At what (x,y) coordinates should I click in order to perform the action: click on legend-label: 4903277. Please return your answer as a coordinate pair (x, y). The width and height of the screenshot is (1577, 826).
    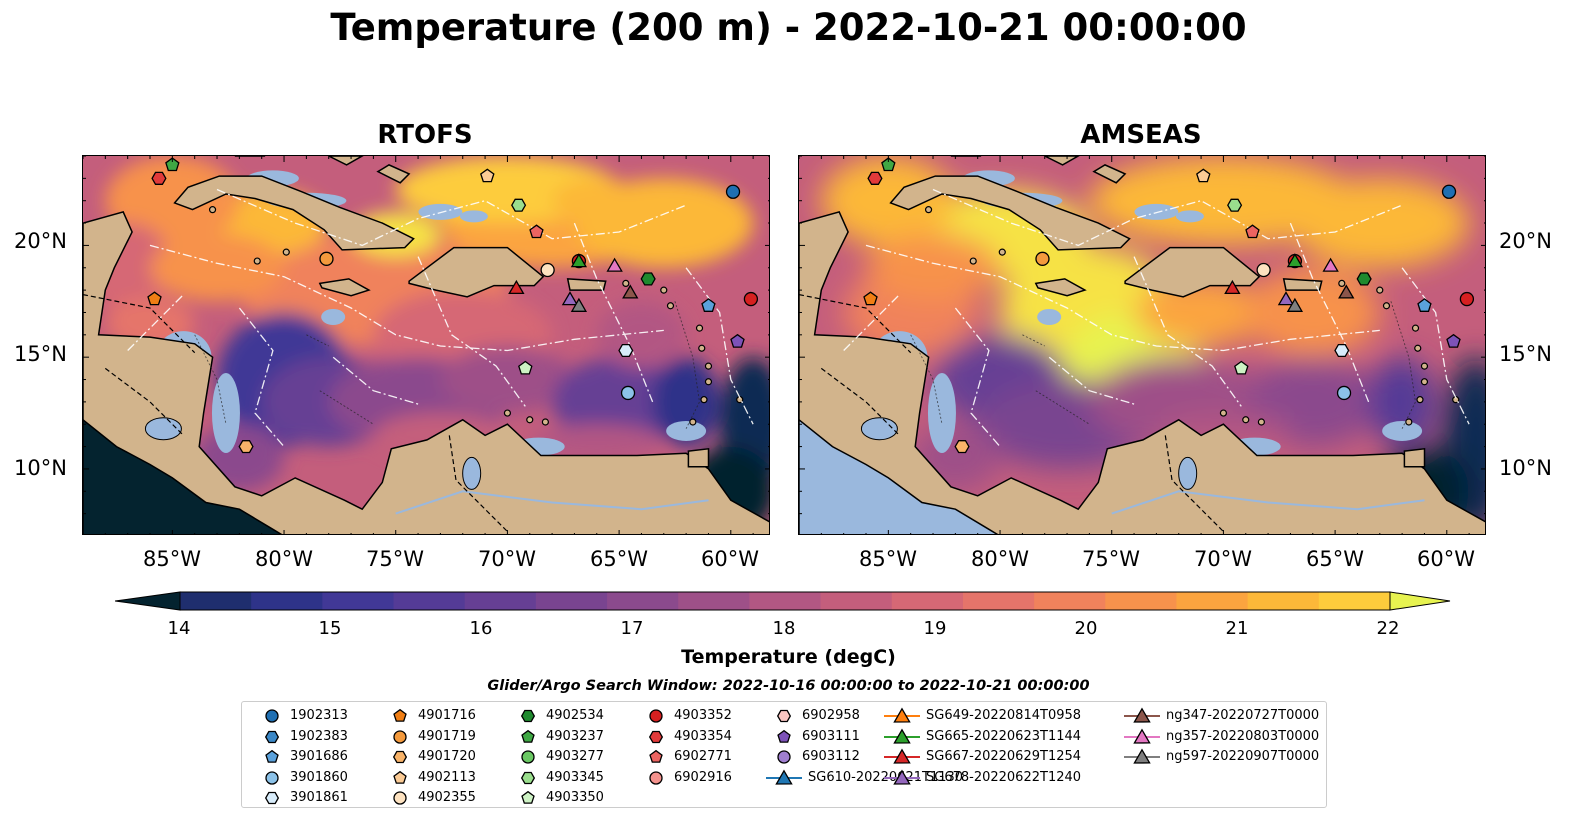
    Looking at the image, I should click on (575, 756).